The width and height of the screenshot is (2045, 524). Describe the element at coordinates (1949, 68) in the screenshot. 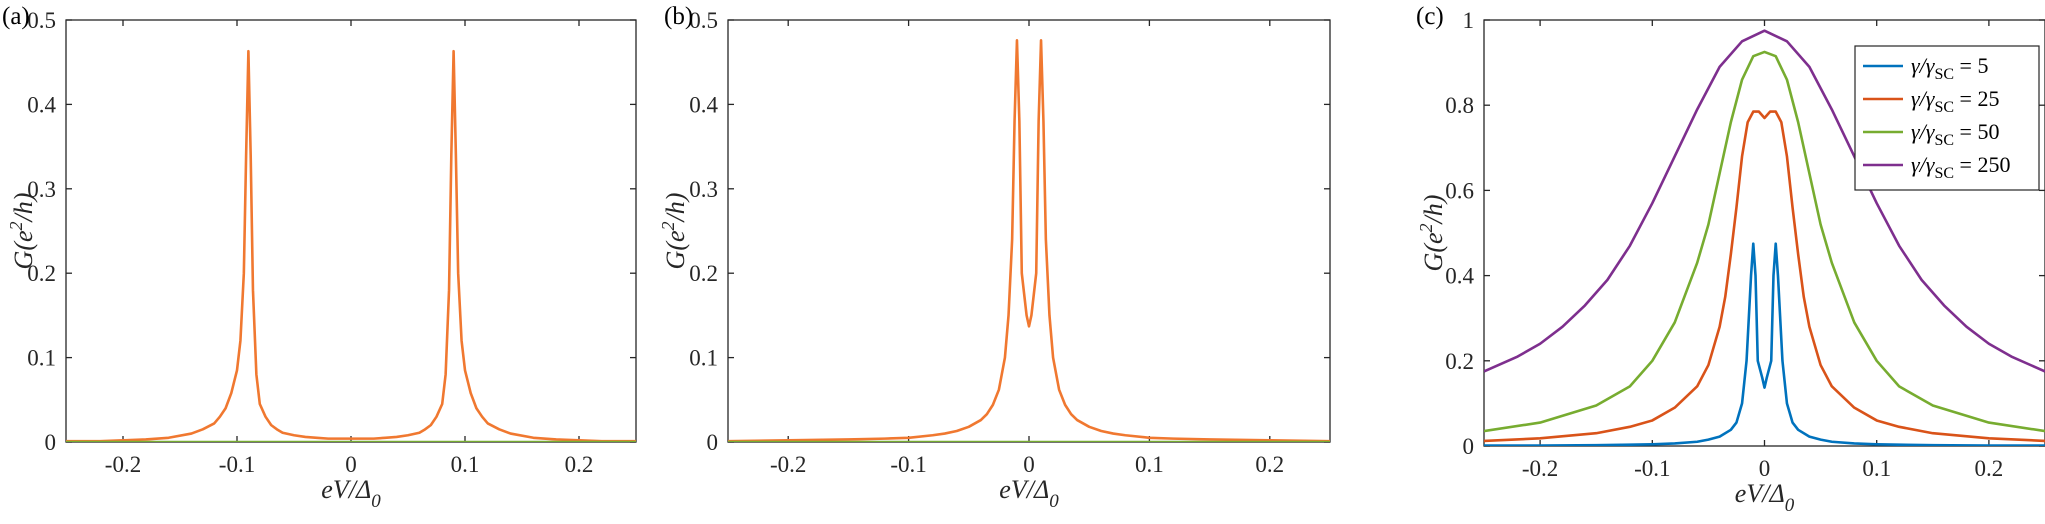

I see `legend-entry-label: γ/γSC = 5` at that location.